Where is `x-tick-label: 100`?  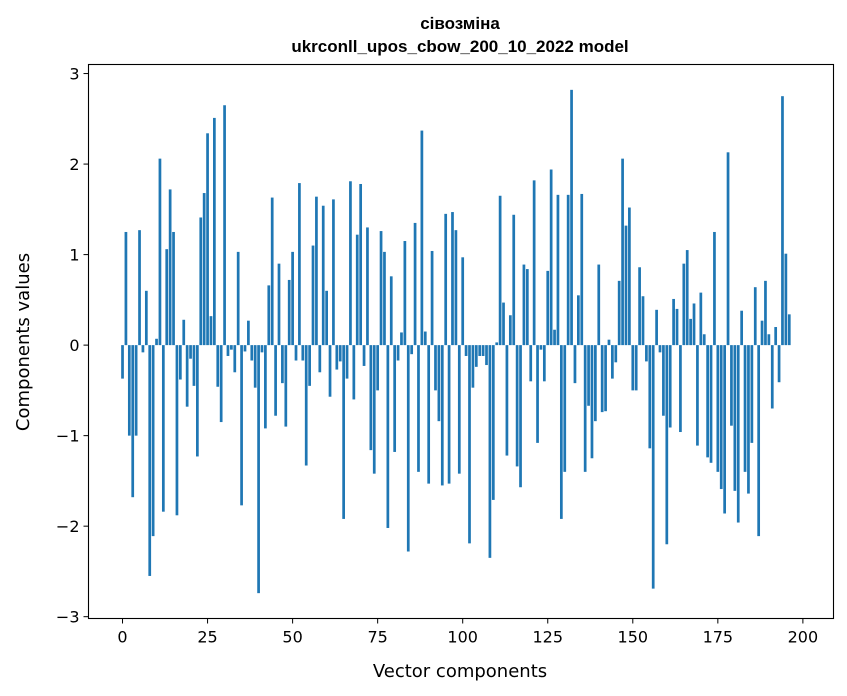
x-tick-label: 100 is located at coordinates (462, 637).